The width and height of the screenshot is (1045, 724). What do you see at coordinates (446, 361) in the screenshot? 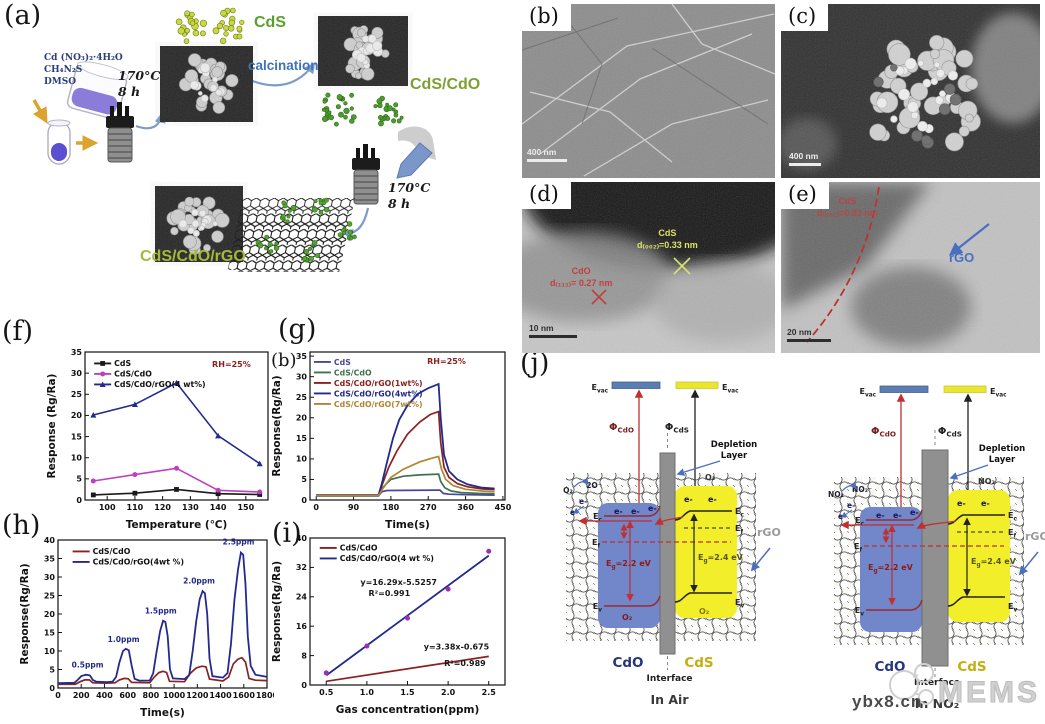
I see `chart-annotation: RH=25%` at bounding box center [446, 361].